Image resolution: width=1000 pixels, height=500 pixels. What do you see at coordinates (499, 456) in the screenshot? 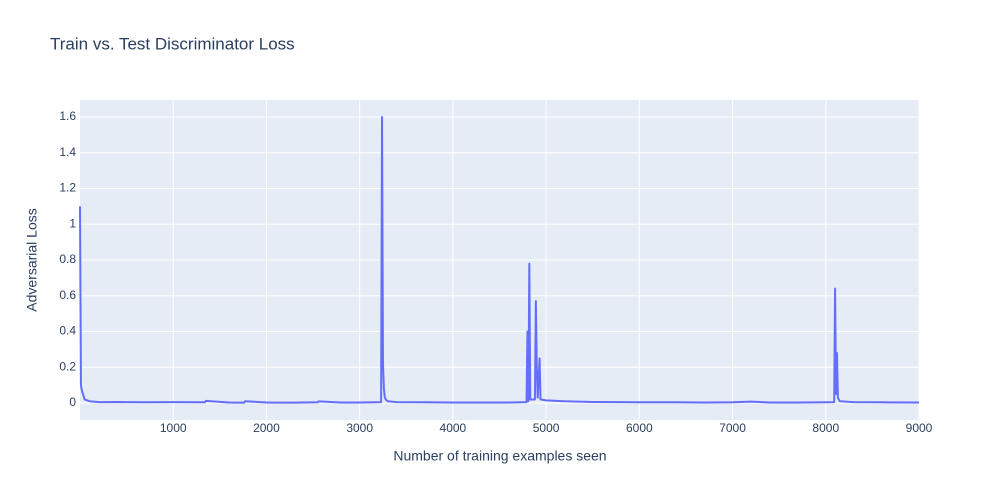
I see `x-axis-title: Number of training examples seen` at bounding box center [499, 456].